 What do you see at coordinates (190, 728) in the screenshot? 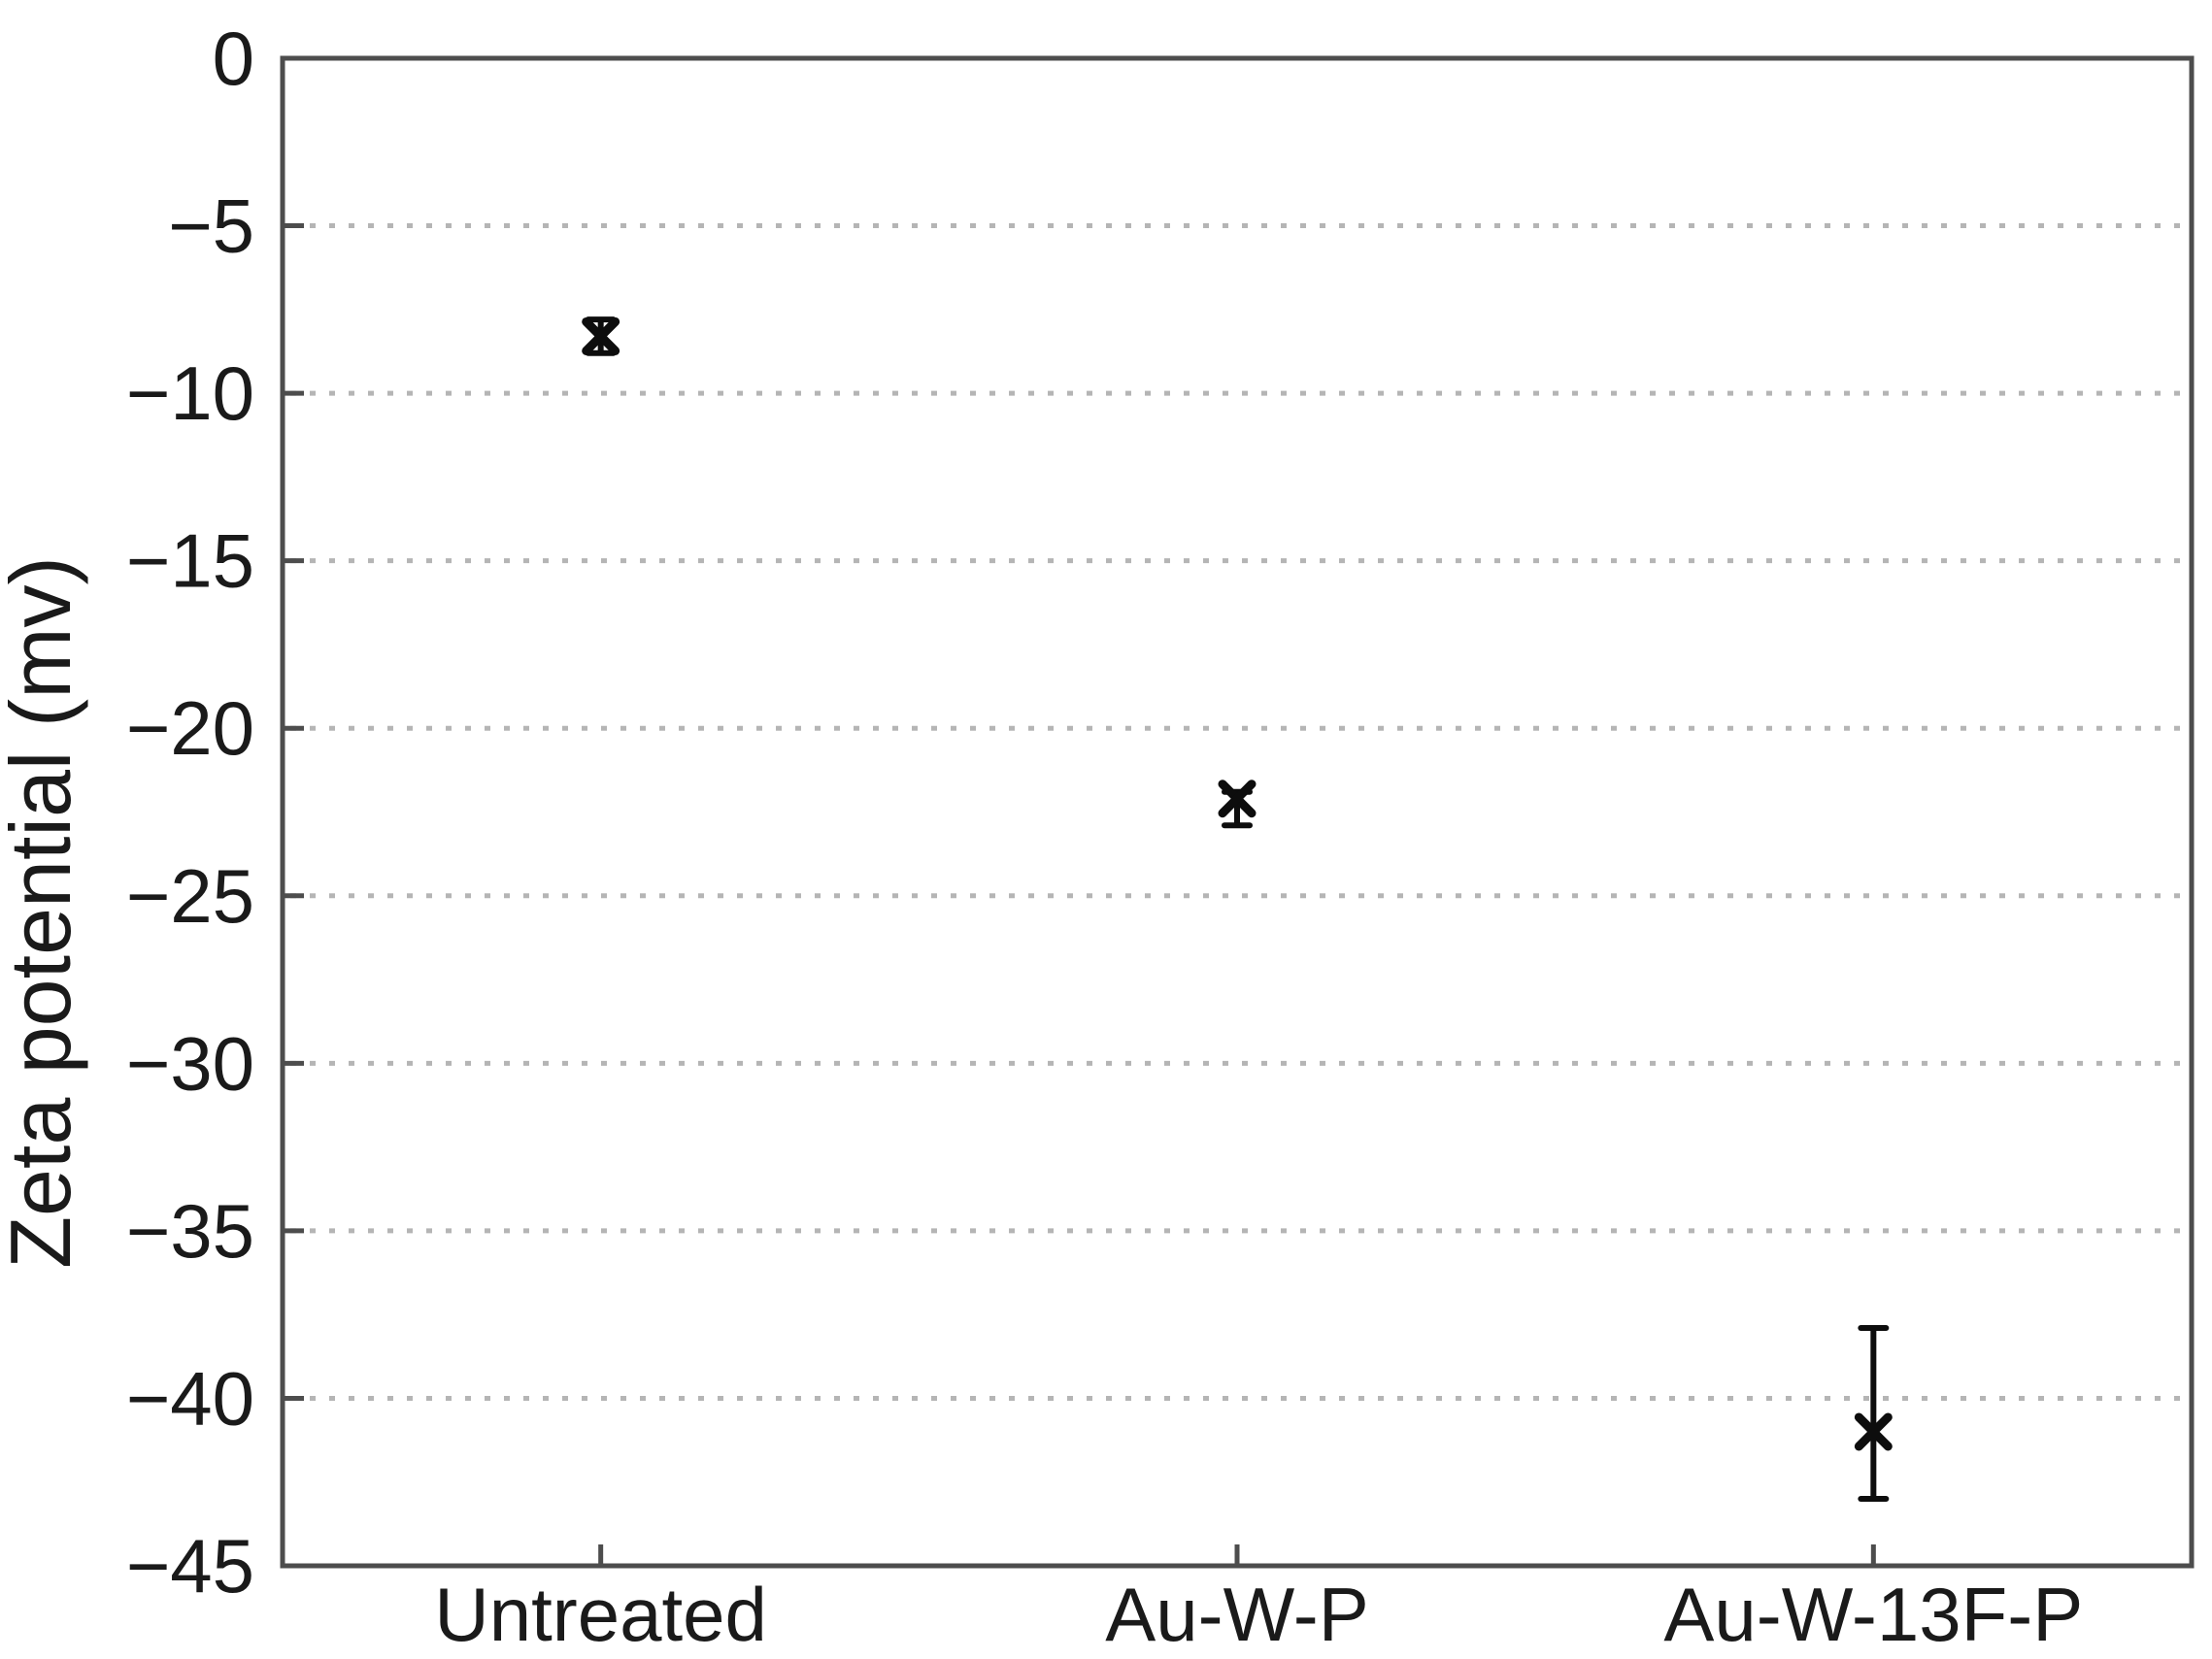
I see `y-tick-label: −20` at bounding box center [190, 728].